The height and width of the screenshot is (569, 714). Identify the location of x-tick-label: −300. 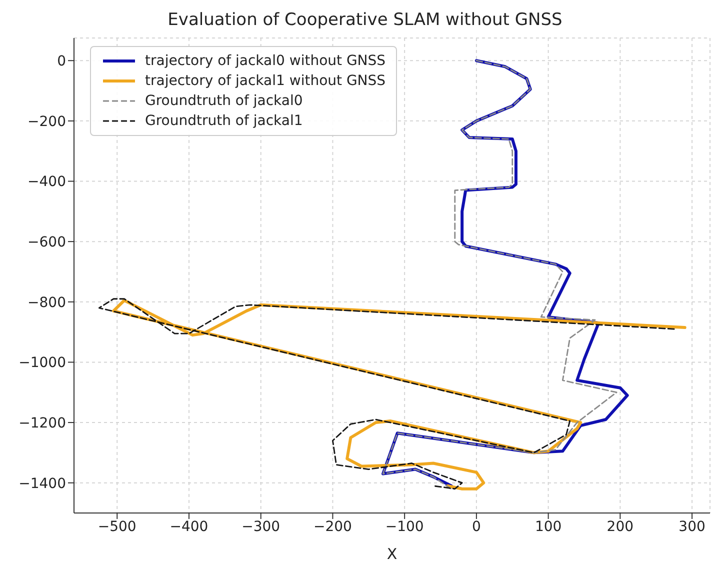
(261, 526).